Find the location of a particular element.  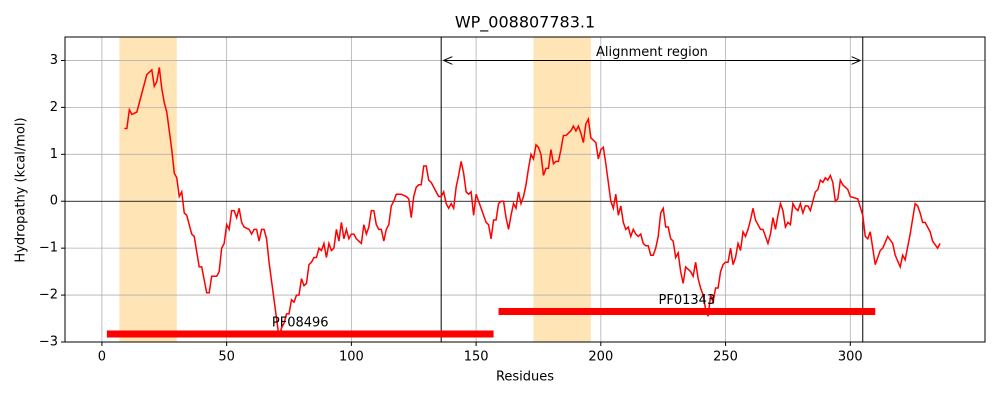

y-tick-label: −2 is located at coordinates (48, 295).